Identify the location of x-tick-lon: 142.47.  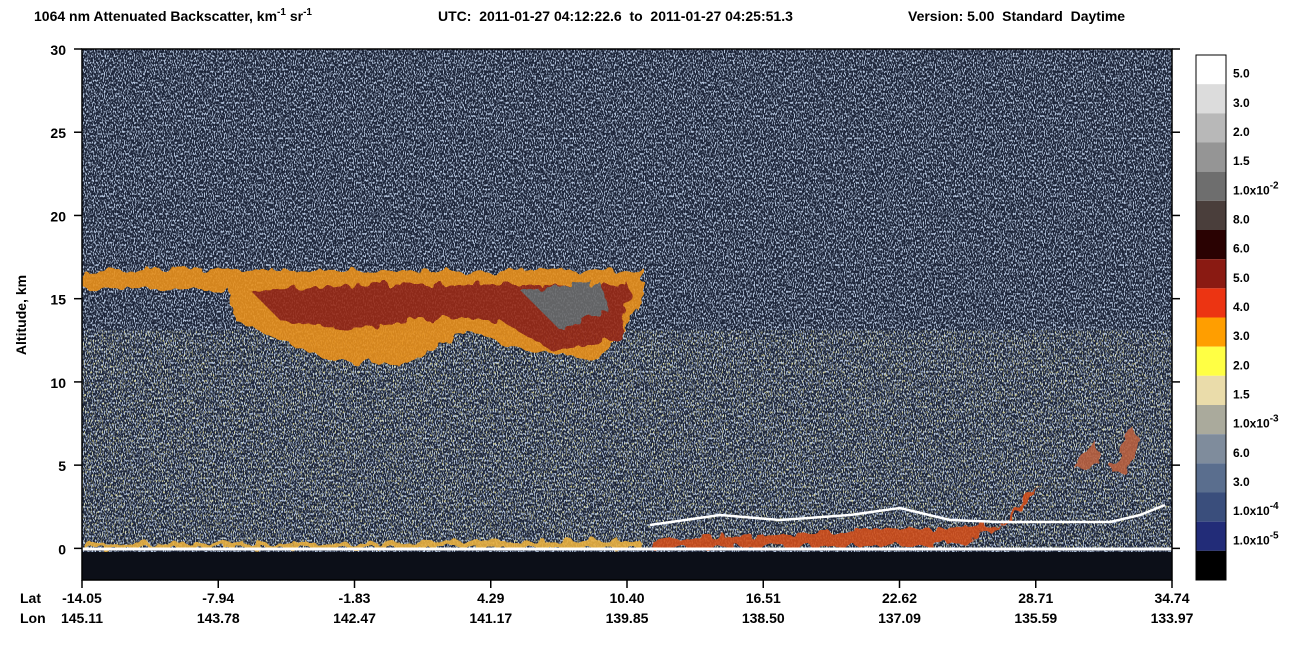
(354, 618).